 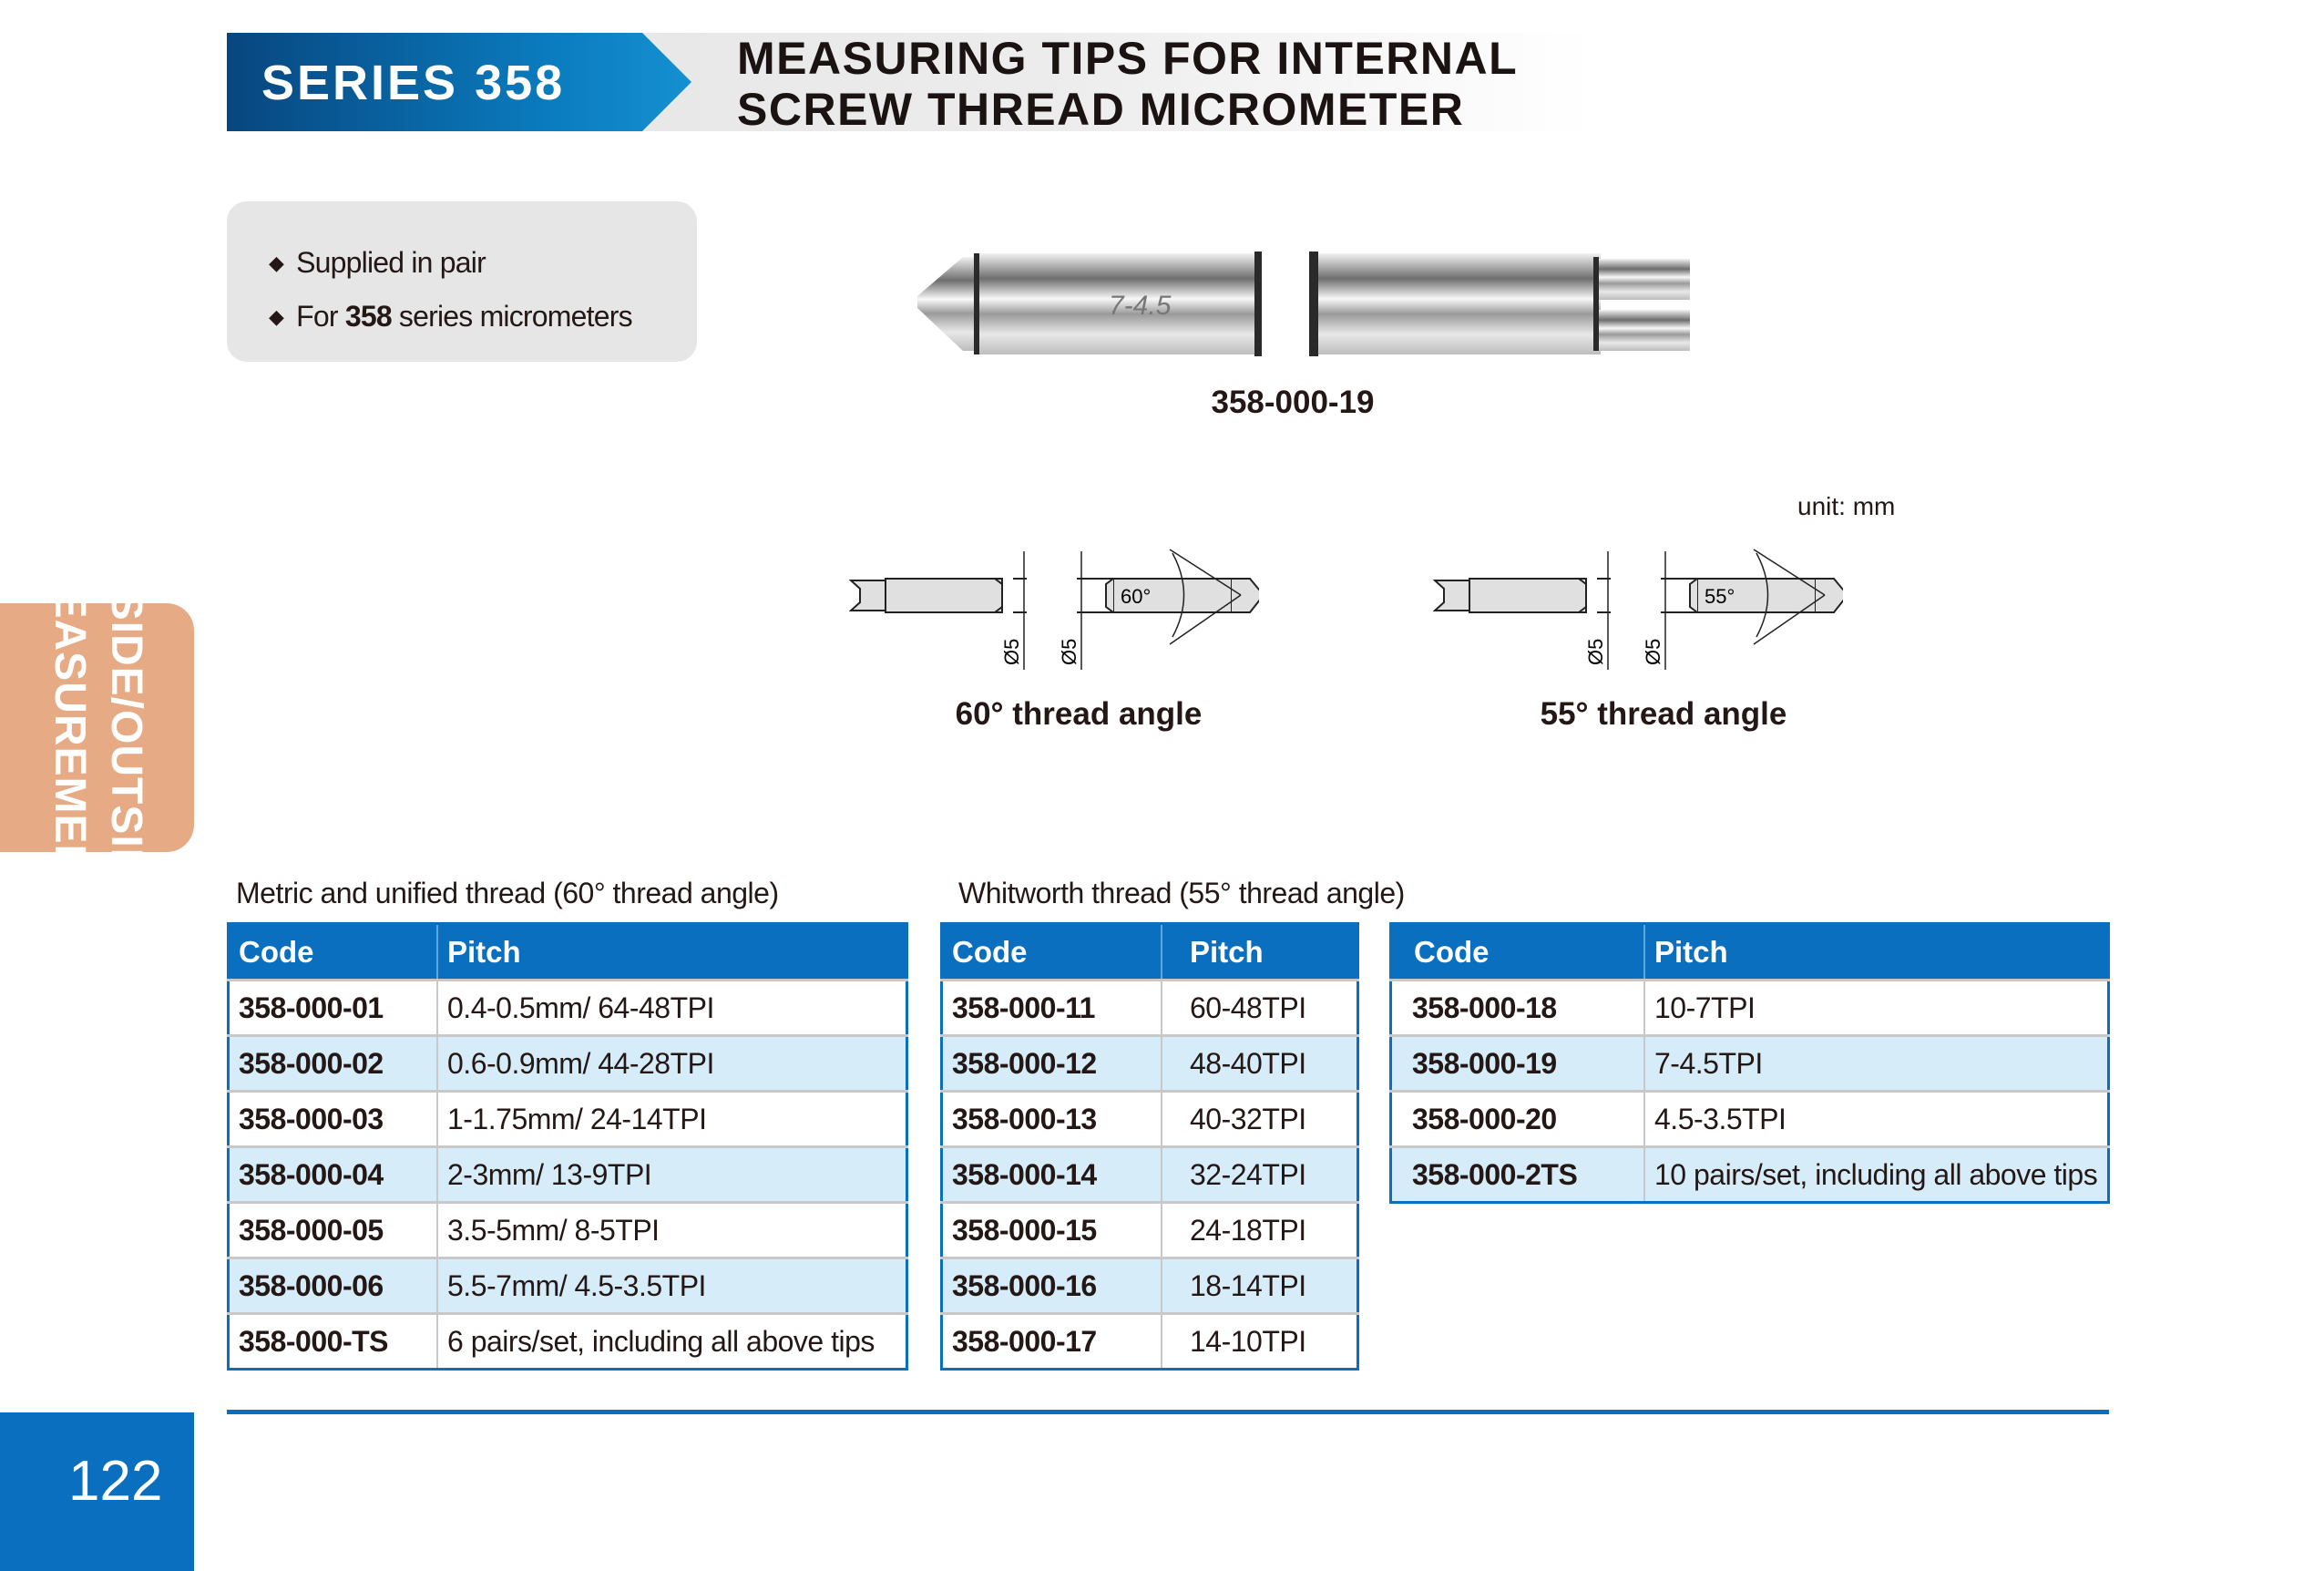 I want to click on code-cell: 358-000-13, so click(x=1051, y=1118).